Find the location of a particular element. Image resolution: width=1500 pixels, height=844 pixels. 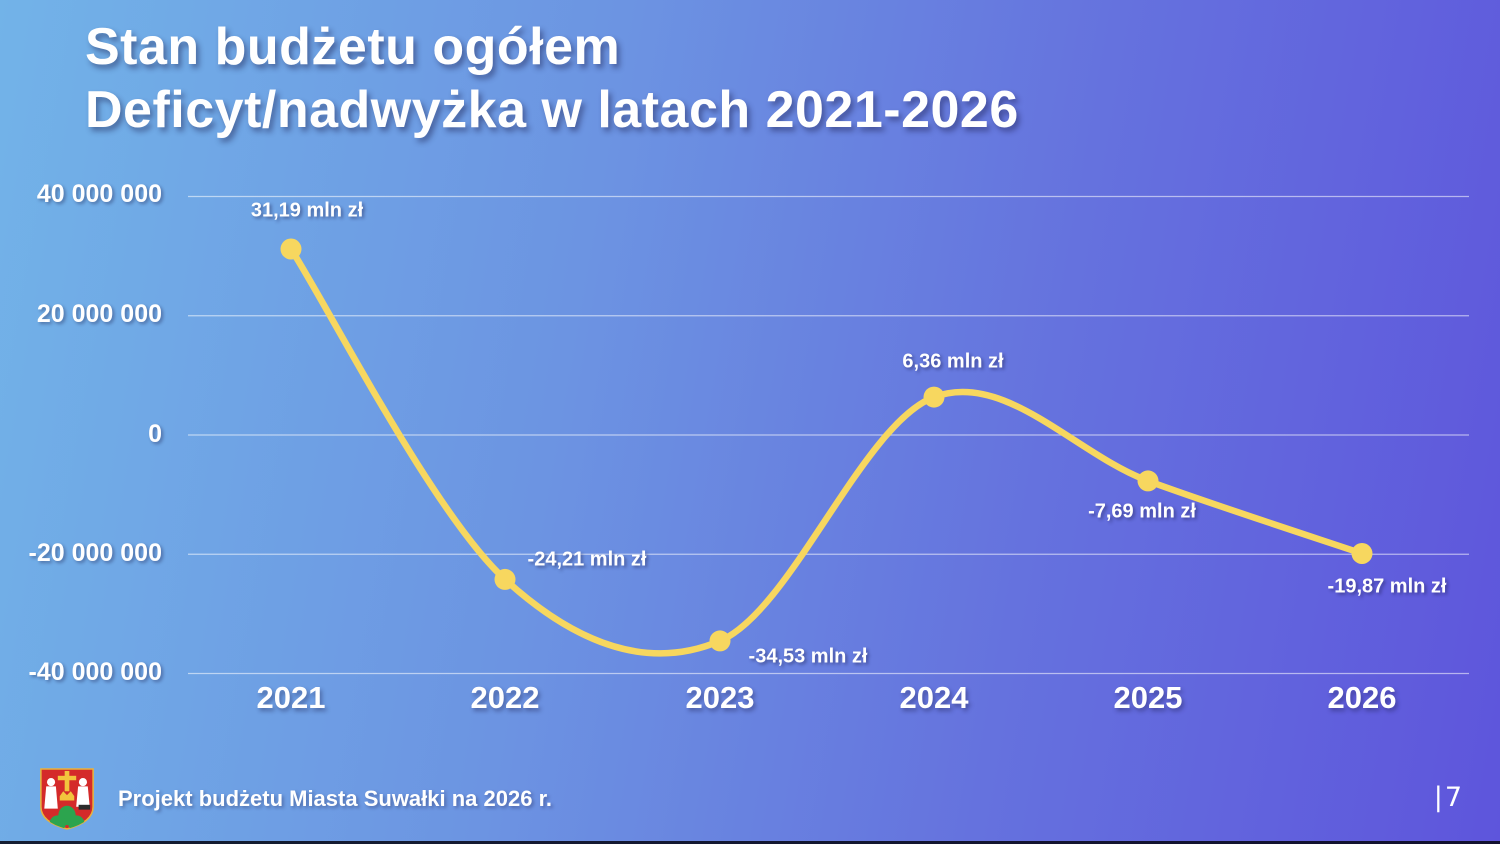

bottom-edge-bar is located at coordinates (750, 842).